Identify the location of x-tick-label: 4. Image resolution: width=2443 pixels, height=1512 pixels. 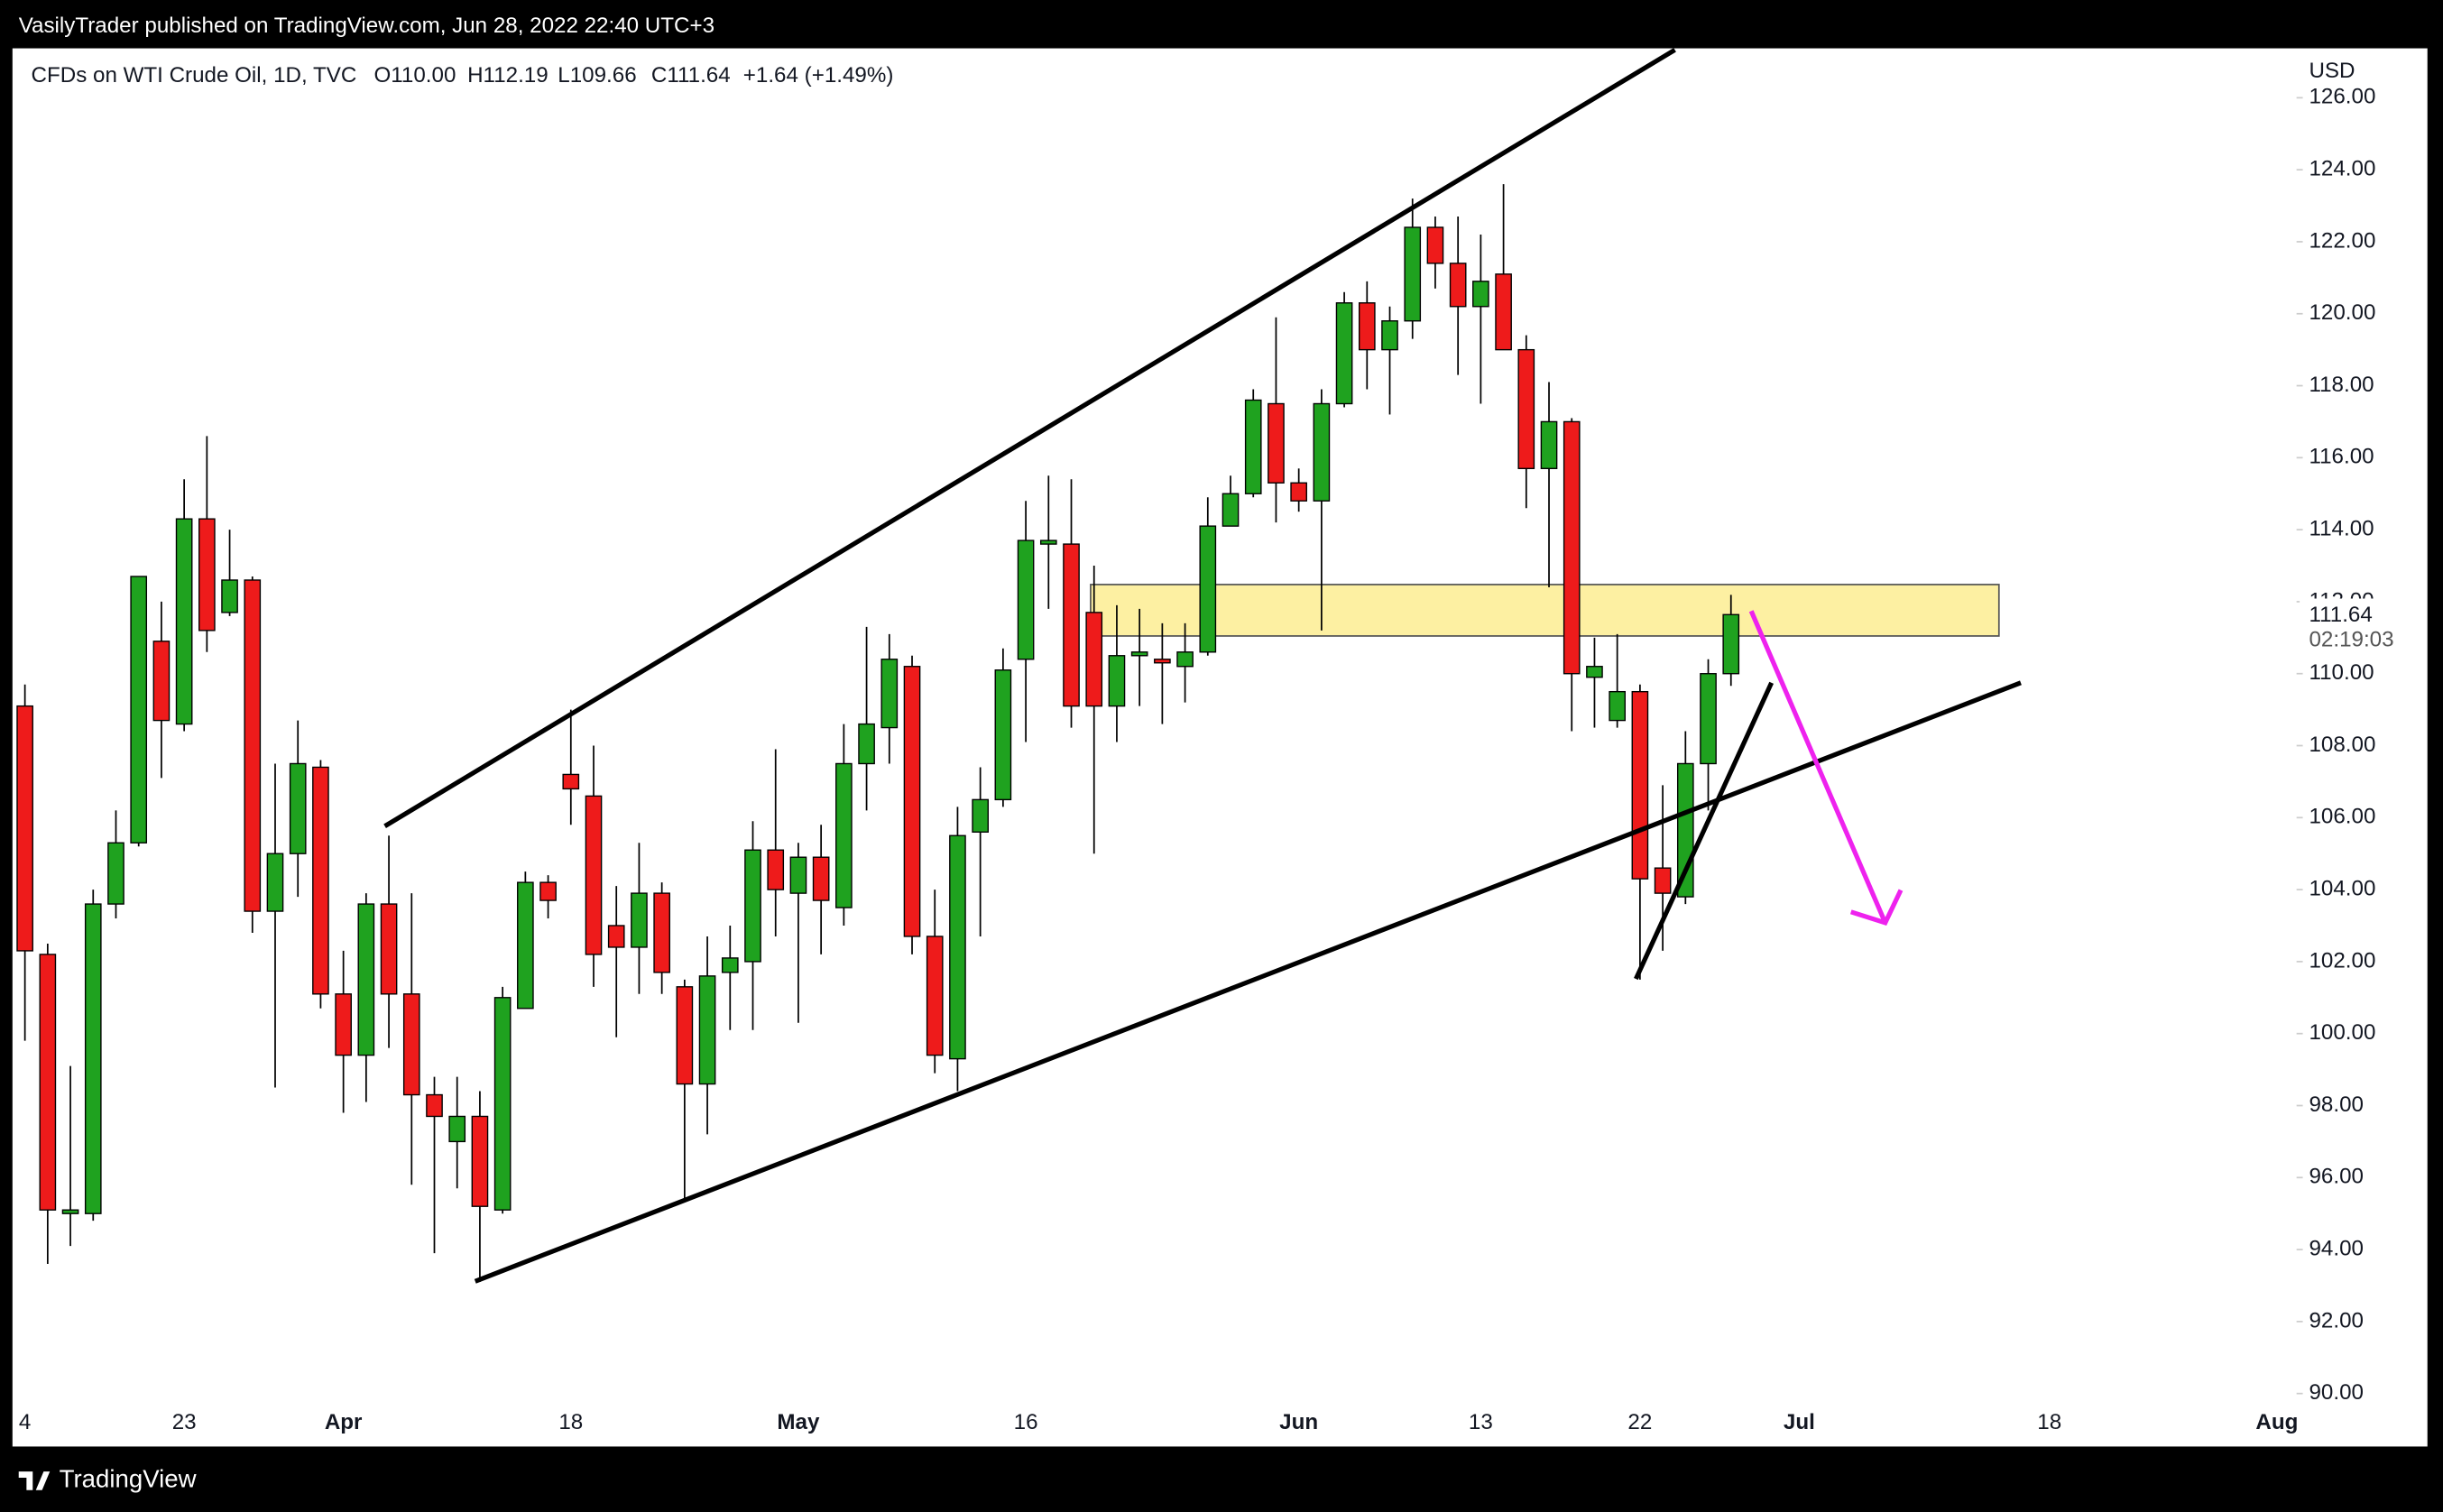
(25, 1422).